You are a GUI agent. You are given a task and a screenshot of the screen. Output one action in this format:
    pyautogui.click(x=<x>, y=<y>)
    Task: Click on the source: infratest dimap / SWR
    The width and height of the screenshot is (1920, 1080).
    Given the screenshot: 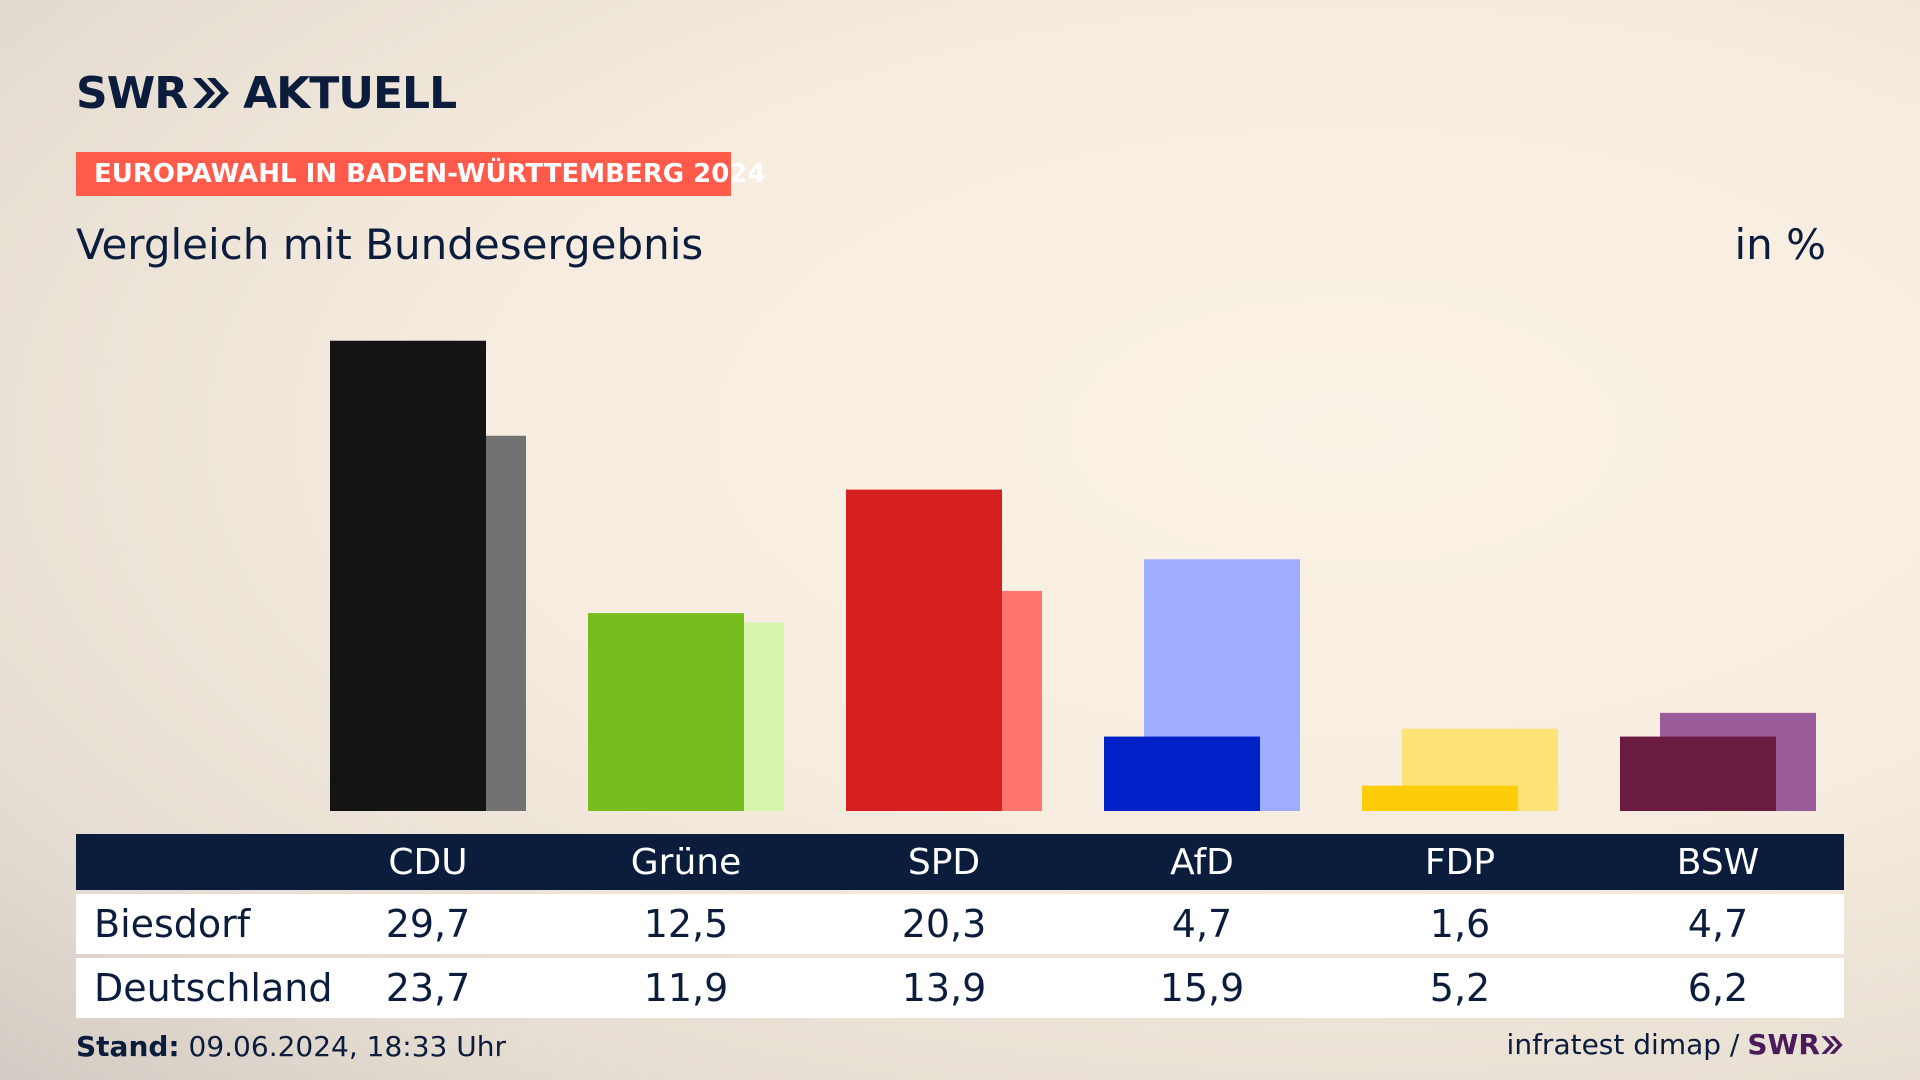 What is the action you would take?
    pyautogui.click(x=1675, y=1044)
    